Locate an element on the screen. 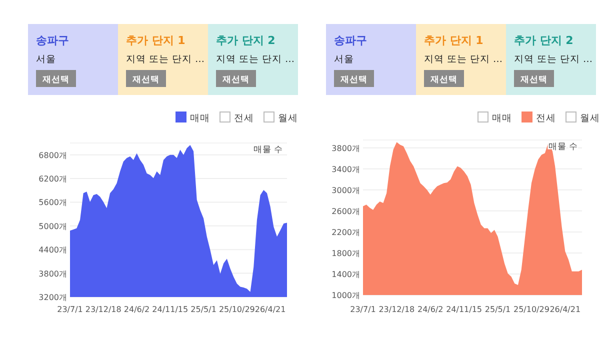 Image resolution: width=606 pixels, height=344 pixels. y-tick-label: 5600개 is located at coordinates (52, 203).